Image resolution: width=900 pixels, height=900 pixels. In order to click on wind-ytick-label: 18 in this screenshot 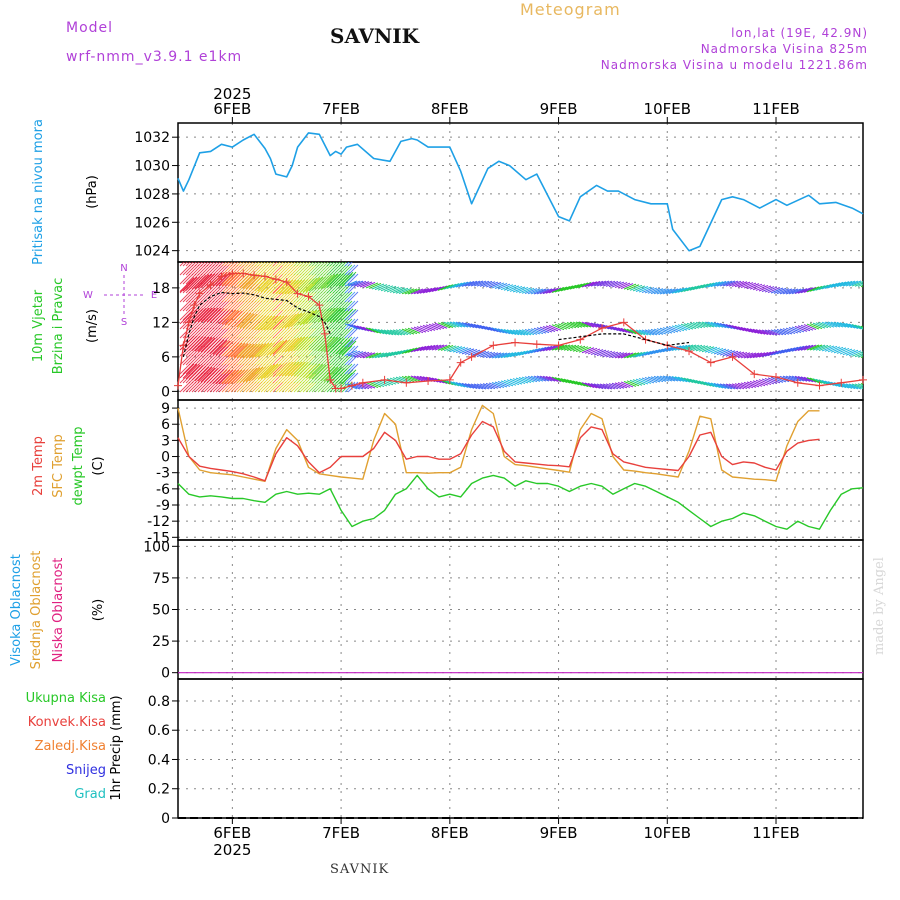, I will do `click(161, 289)`.